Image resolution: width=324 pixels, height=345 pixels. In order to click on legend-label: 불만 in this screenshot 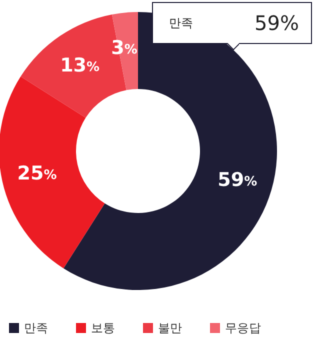, I will do `click(170, 328)`.